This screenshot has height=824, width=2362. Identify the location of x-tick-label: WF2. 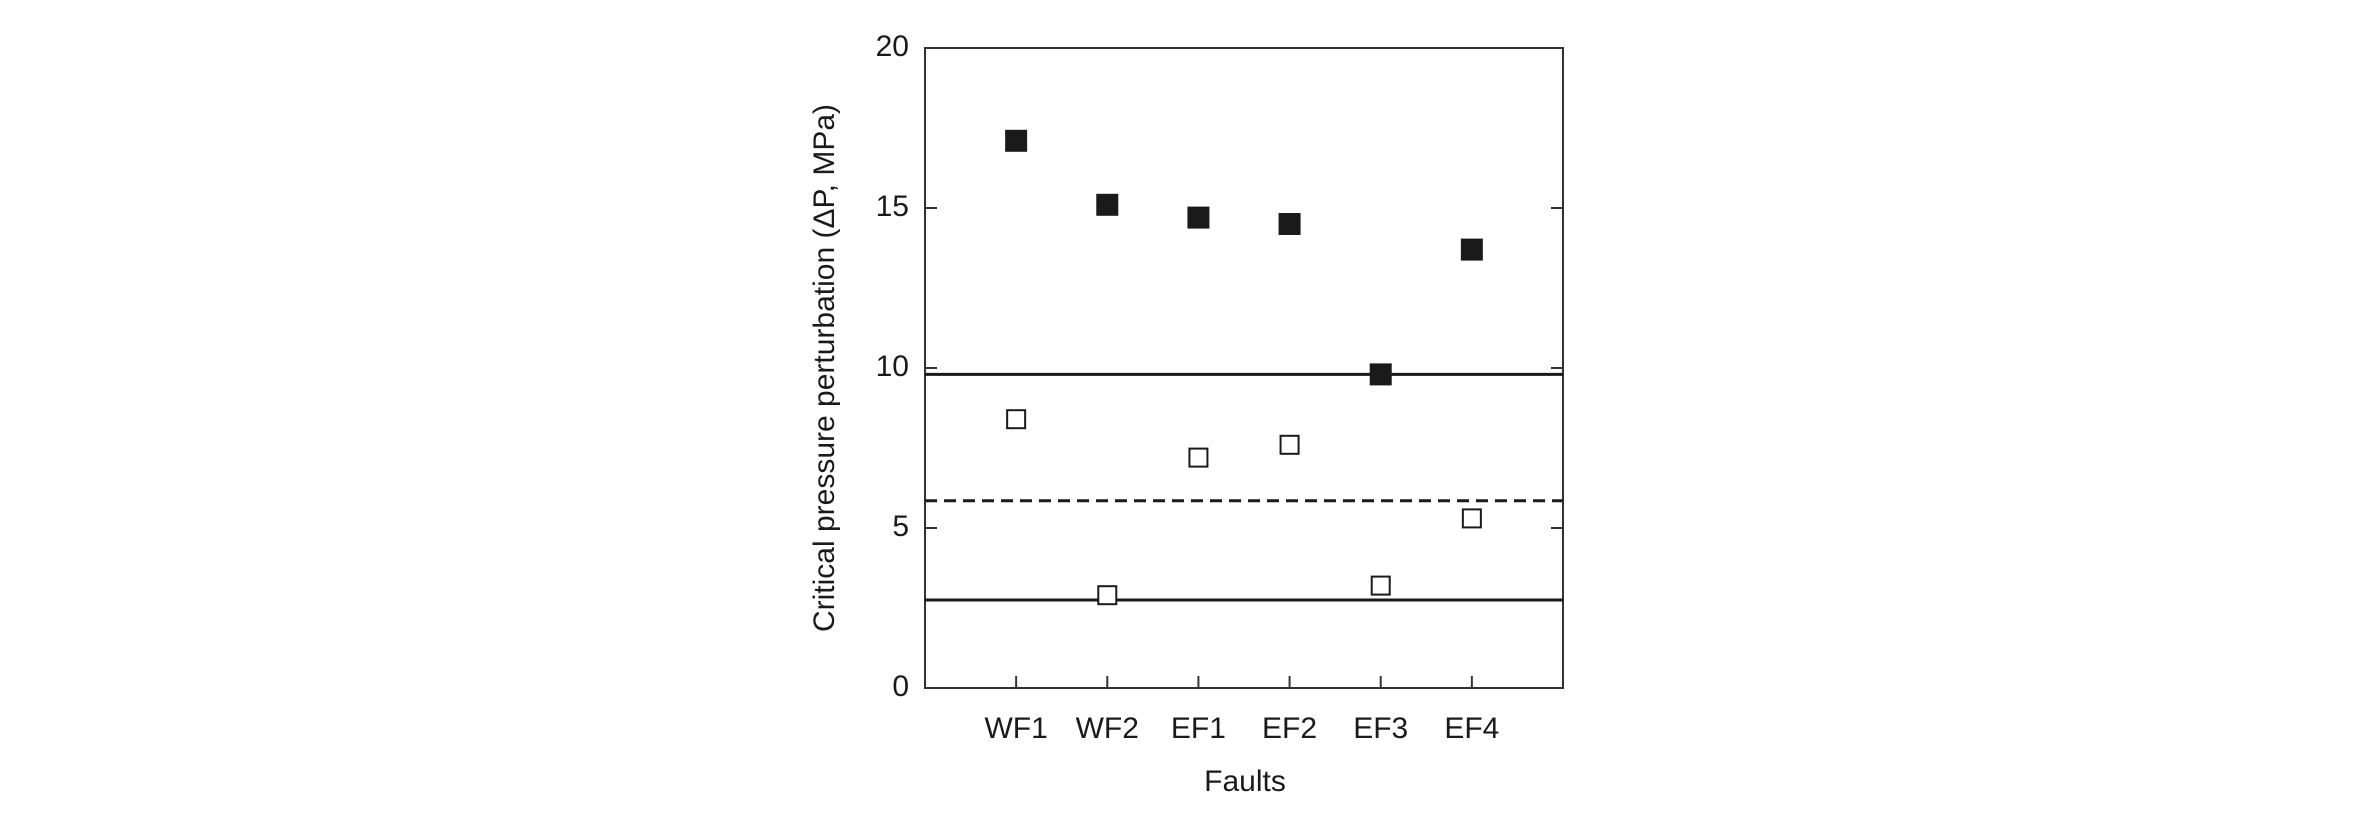
(1107, 728).